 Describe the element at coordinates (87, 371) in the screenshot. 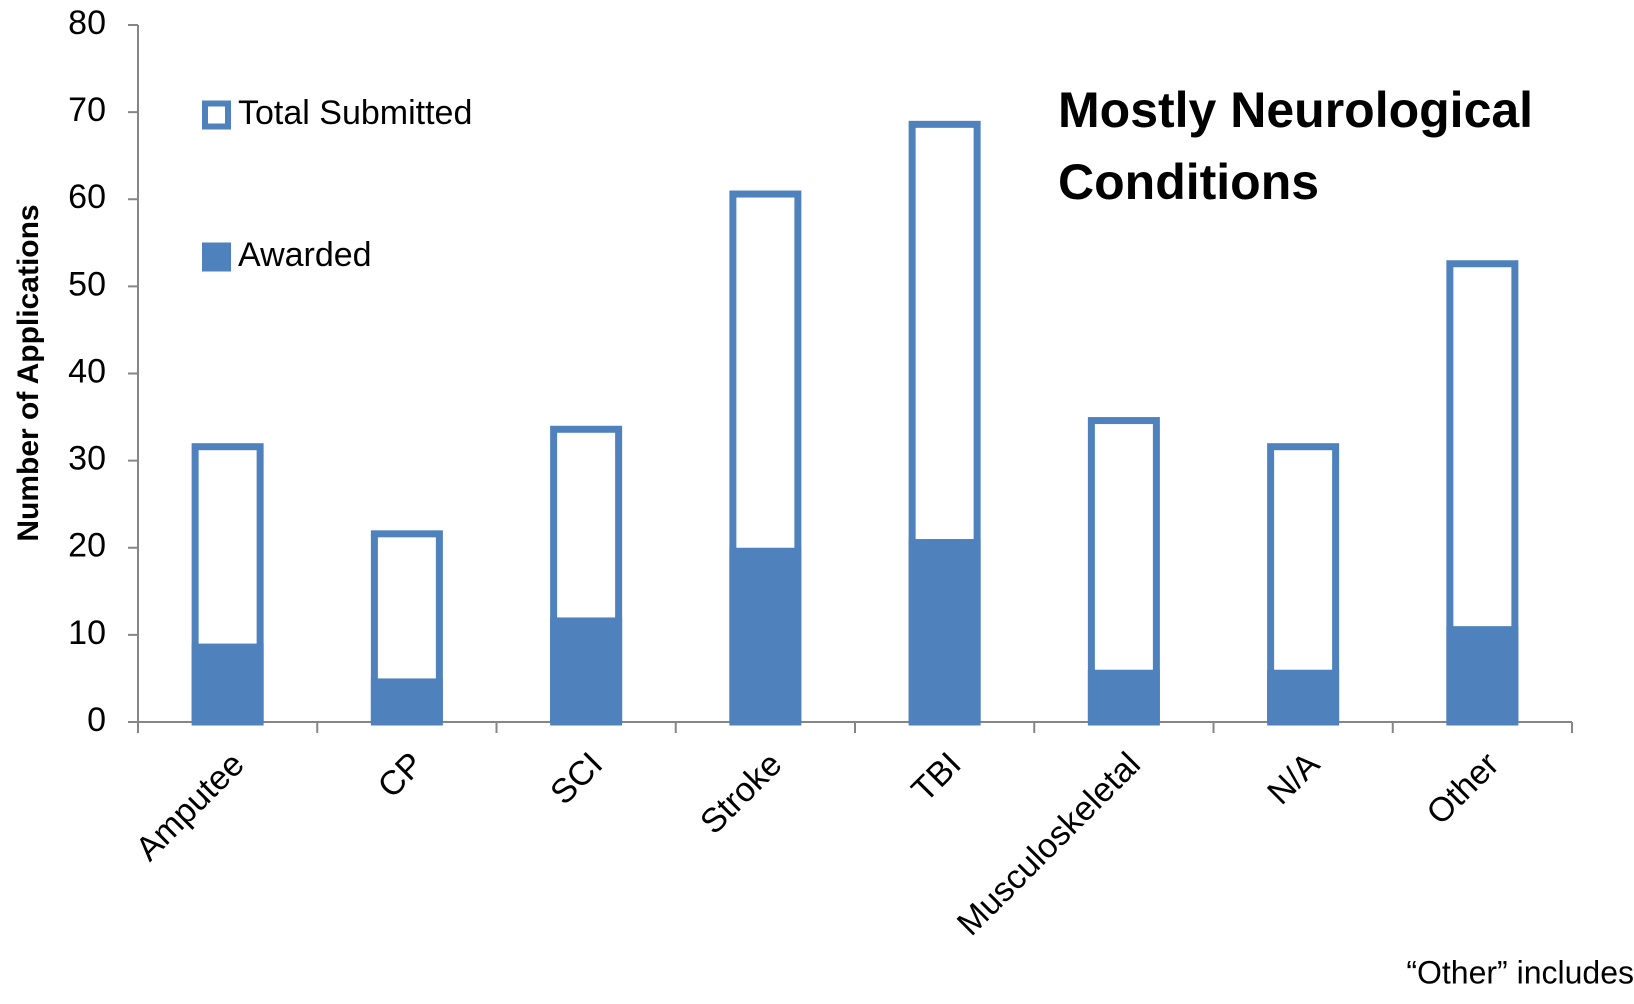

I see `y-tick-label: 40` at that location.